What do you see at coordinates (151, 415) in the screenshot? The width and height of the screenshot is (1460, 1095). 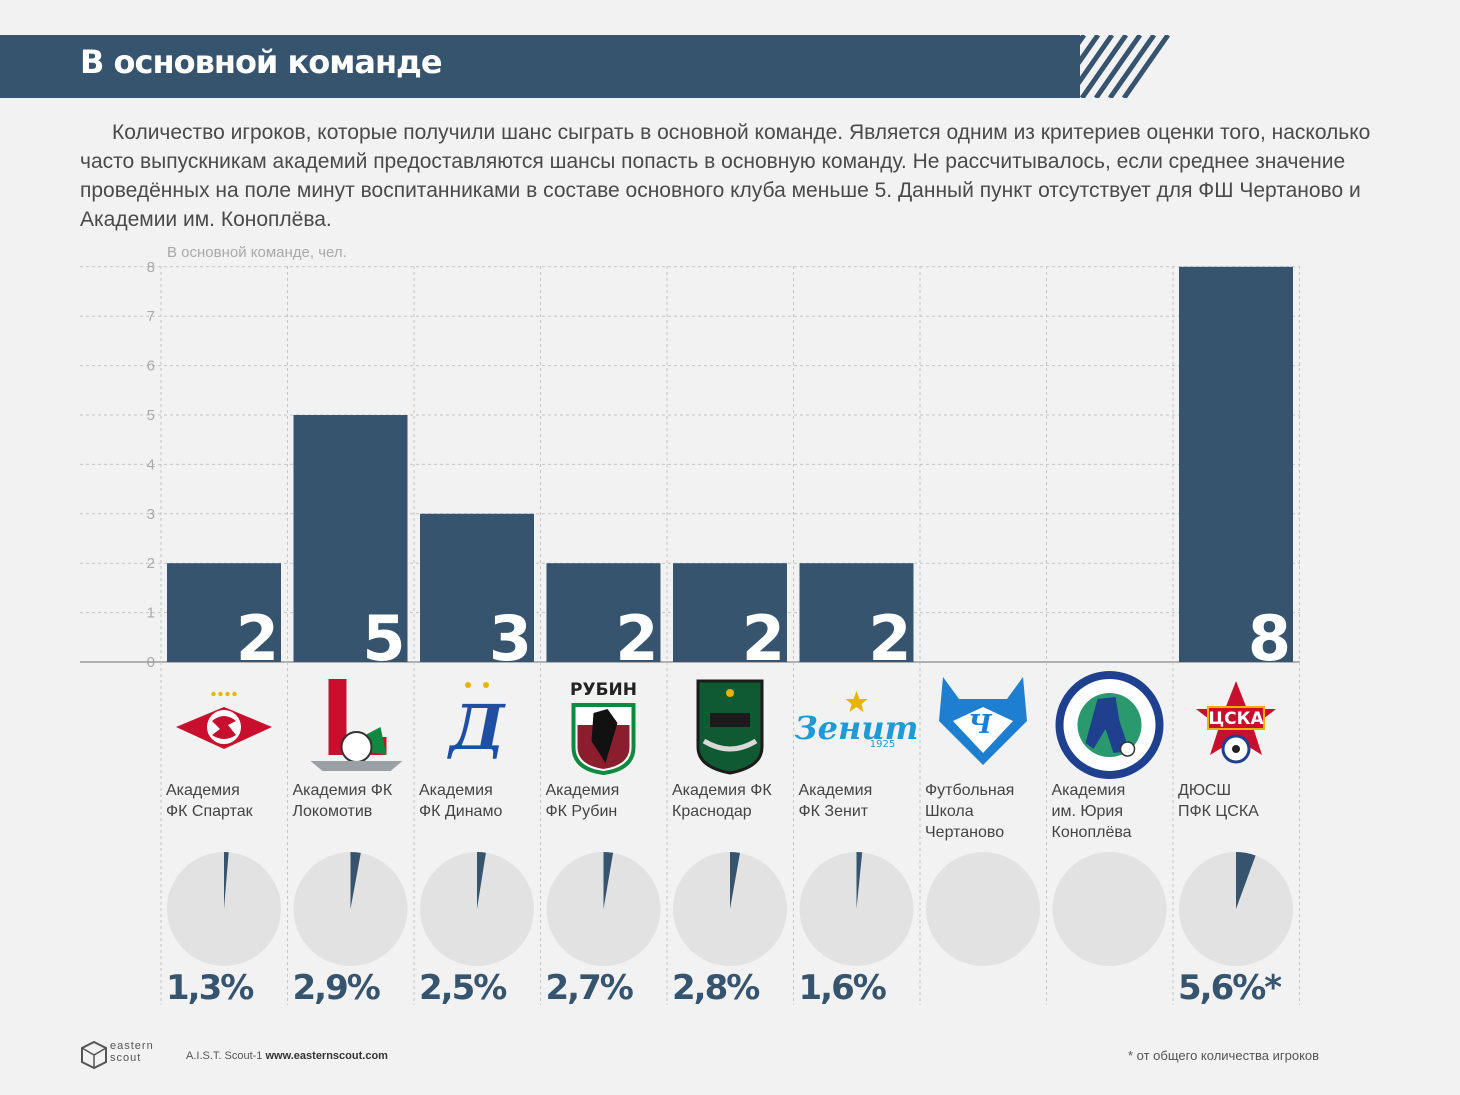 I see `y-tick-label: 5` at bounding box center [151, 415].